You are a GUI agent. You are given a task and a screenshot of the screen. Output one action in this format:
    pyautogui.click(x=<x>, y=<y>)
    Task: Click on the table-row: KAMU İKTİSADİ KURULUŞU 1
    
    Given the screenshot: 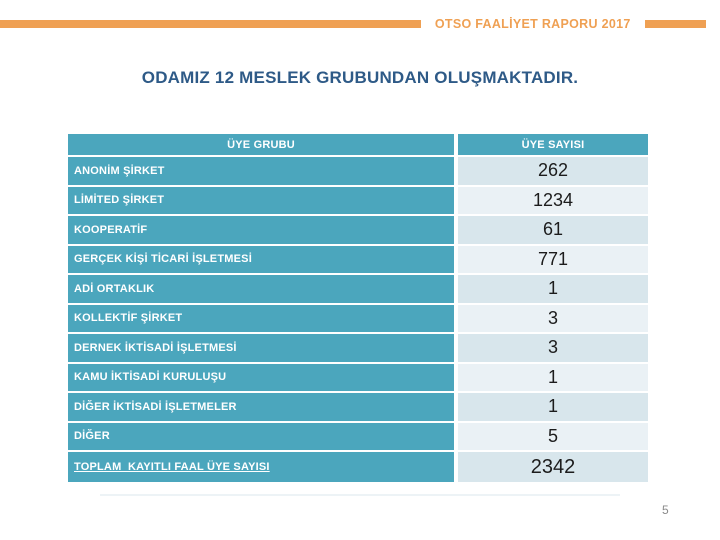 What is the action you would take?
    pyautogui.click(x=358, y=377)
    